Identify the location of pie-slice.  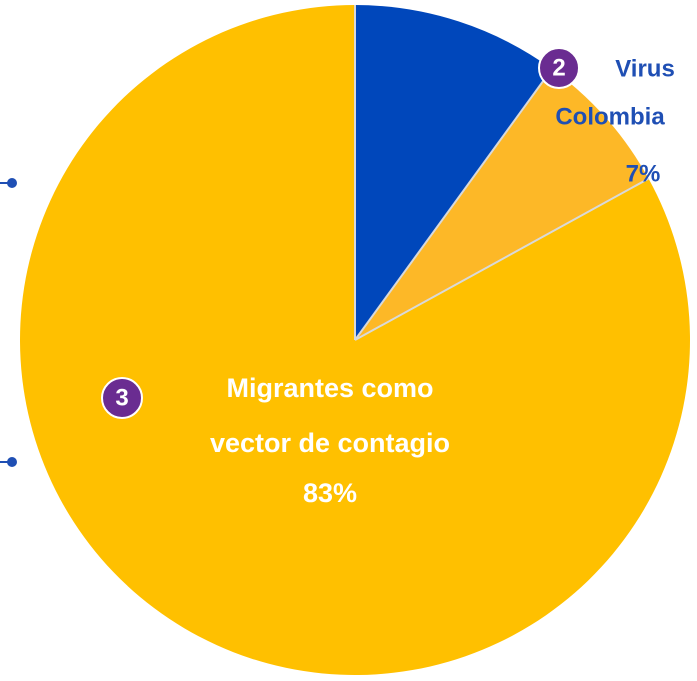
(453, 172).